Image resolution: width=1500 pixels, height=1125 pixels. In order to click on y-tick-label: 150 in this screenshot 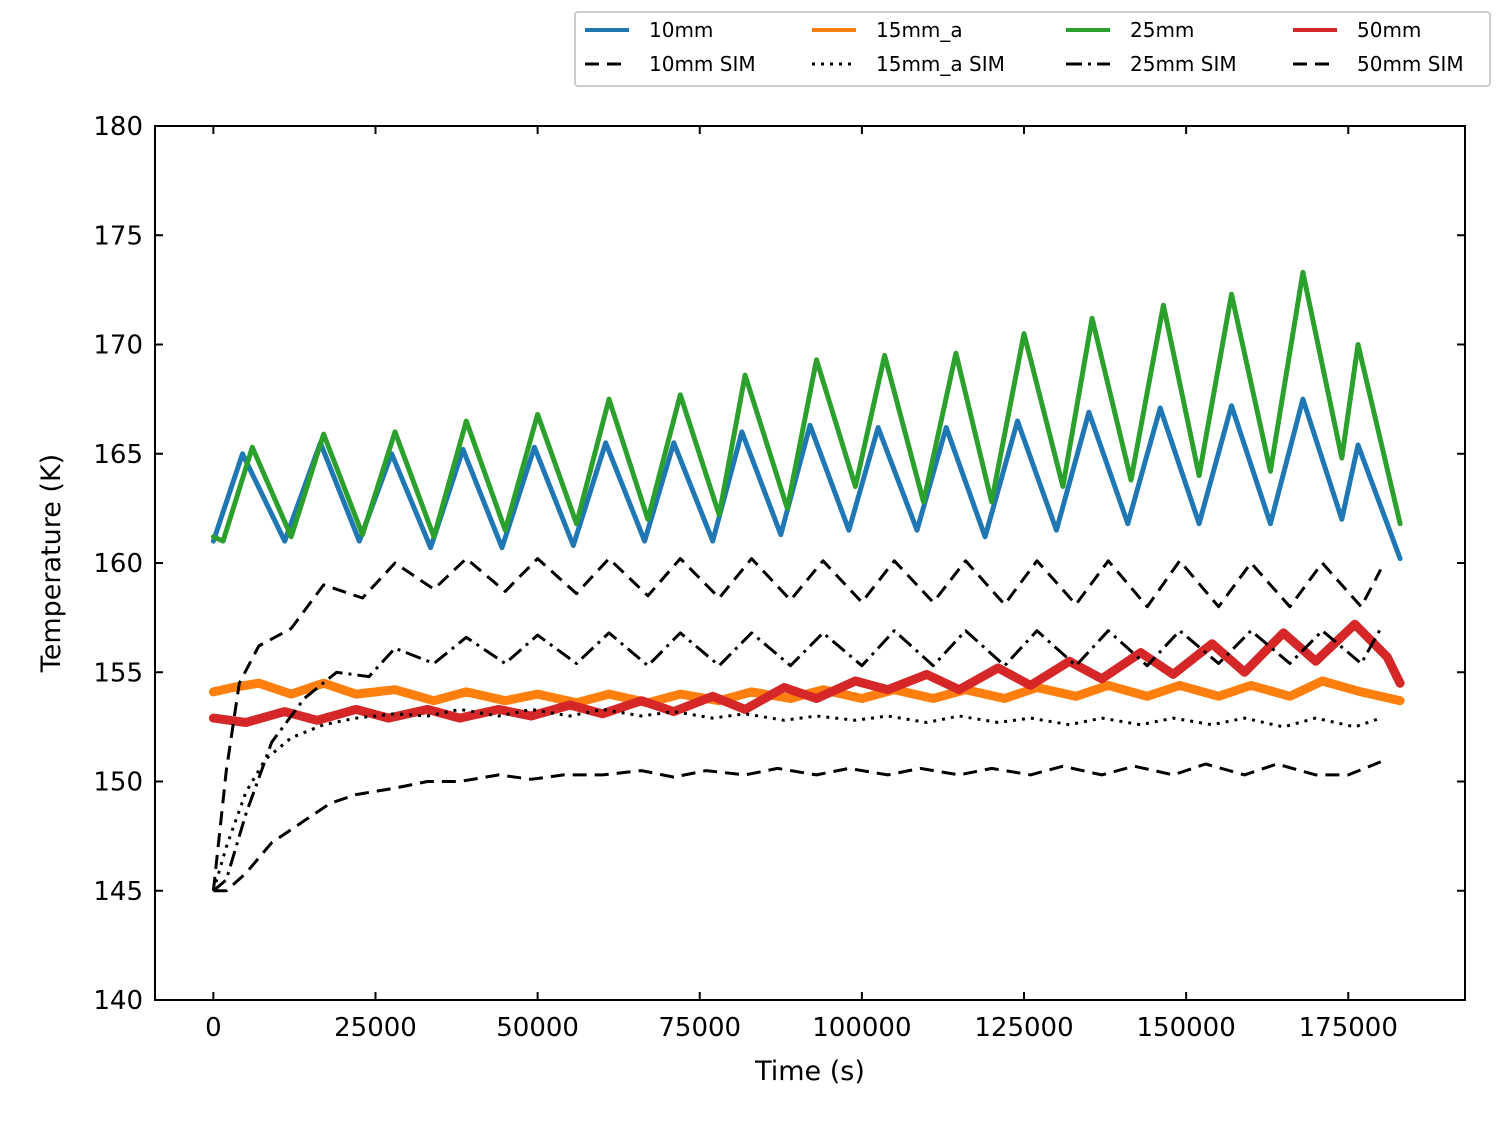, I will do `click(118, 783)`.